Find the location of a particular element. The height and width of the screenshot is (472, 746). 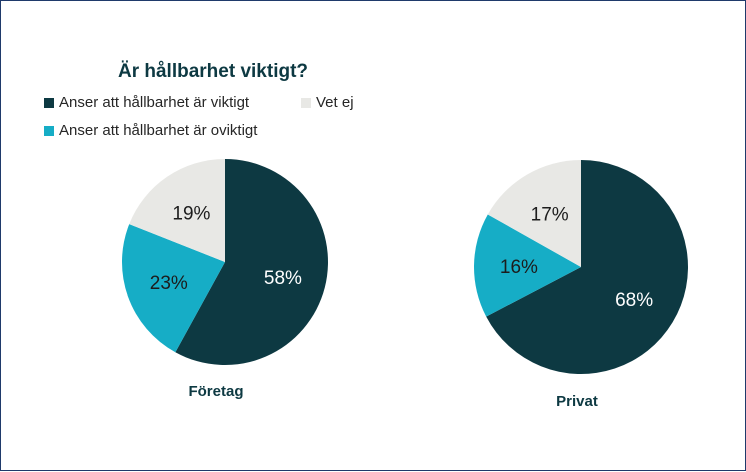

pie-slice-privat-vet-ej is located at coordinates (534, 213).